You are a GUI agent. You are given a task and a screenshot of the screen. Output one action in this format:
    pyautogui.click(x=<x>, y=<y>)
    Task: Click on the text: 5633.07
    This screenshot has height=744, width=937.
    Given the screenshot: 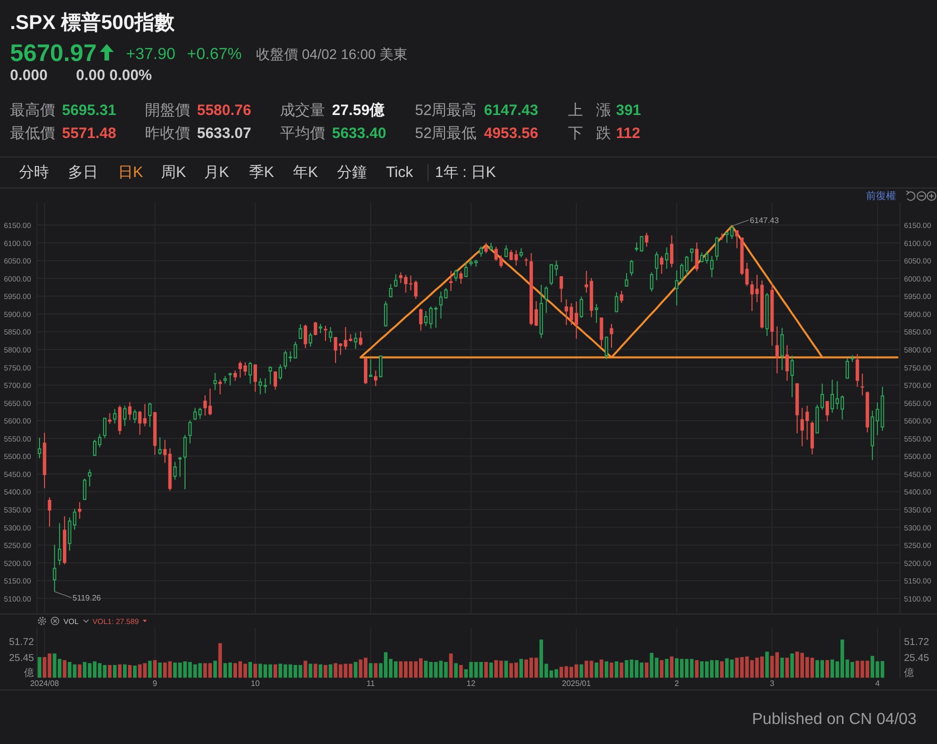 What is the action you would take?
    pyautogui.click(x=224, y=133)
    